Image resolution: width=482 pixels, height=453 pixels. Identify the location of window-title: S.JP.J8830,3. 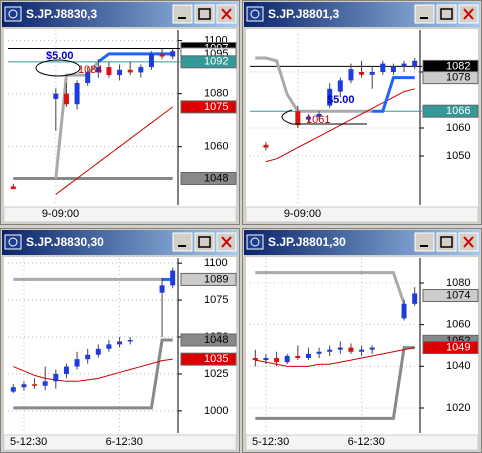
(62, 14).